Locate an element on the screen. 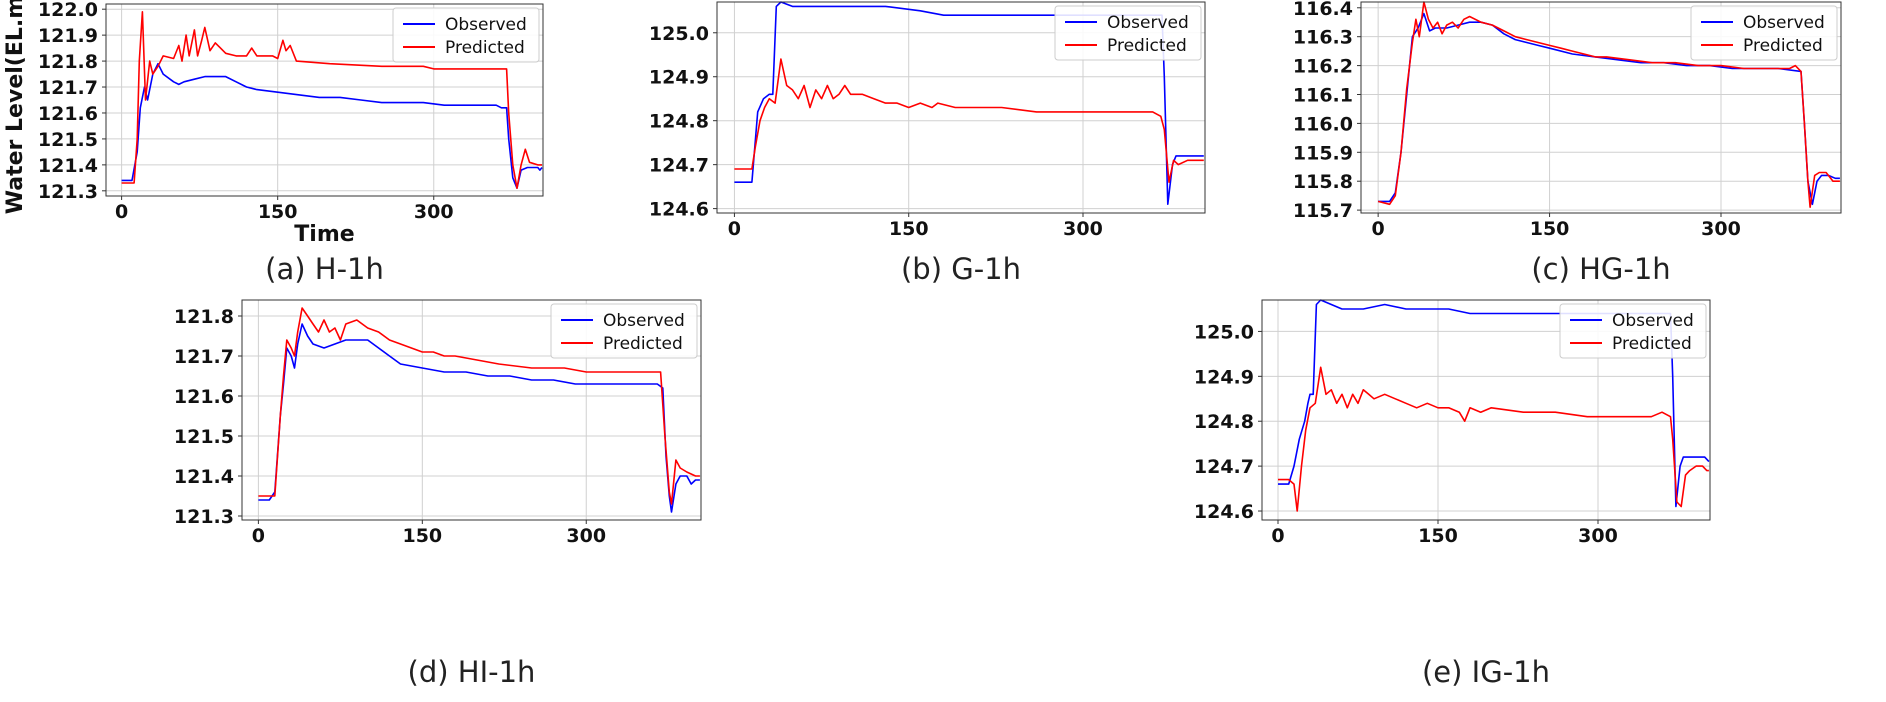 The width and height of the screenshot is (1886, 702). plot-frame-a is located at coordinates (324, 100).